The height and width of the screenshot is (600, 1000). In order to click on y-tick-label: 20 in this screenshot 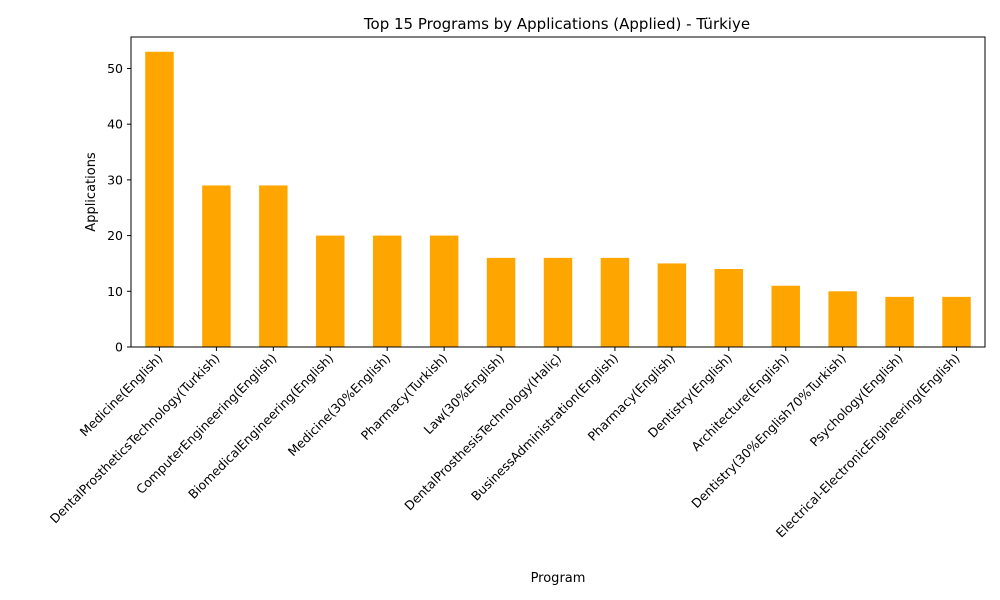, I will do `click(115, 235)`.